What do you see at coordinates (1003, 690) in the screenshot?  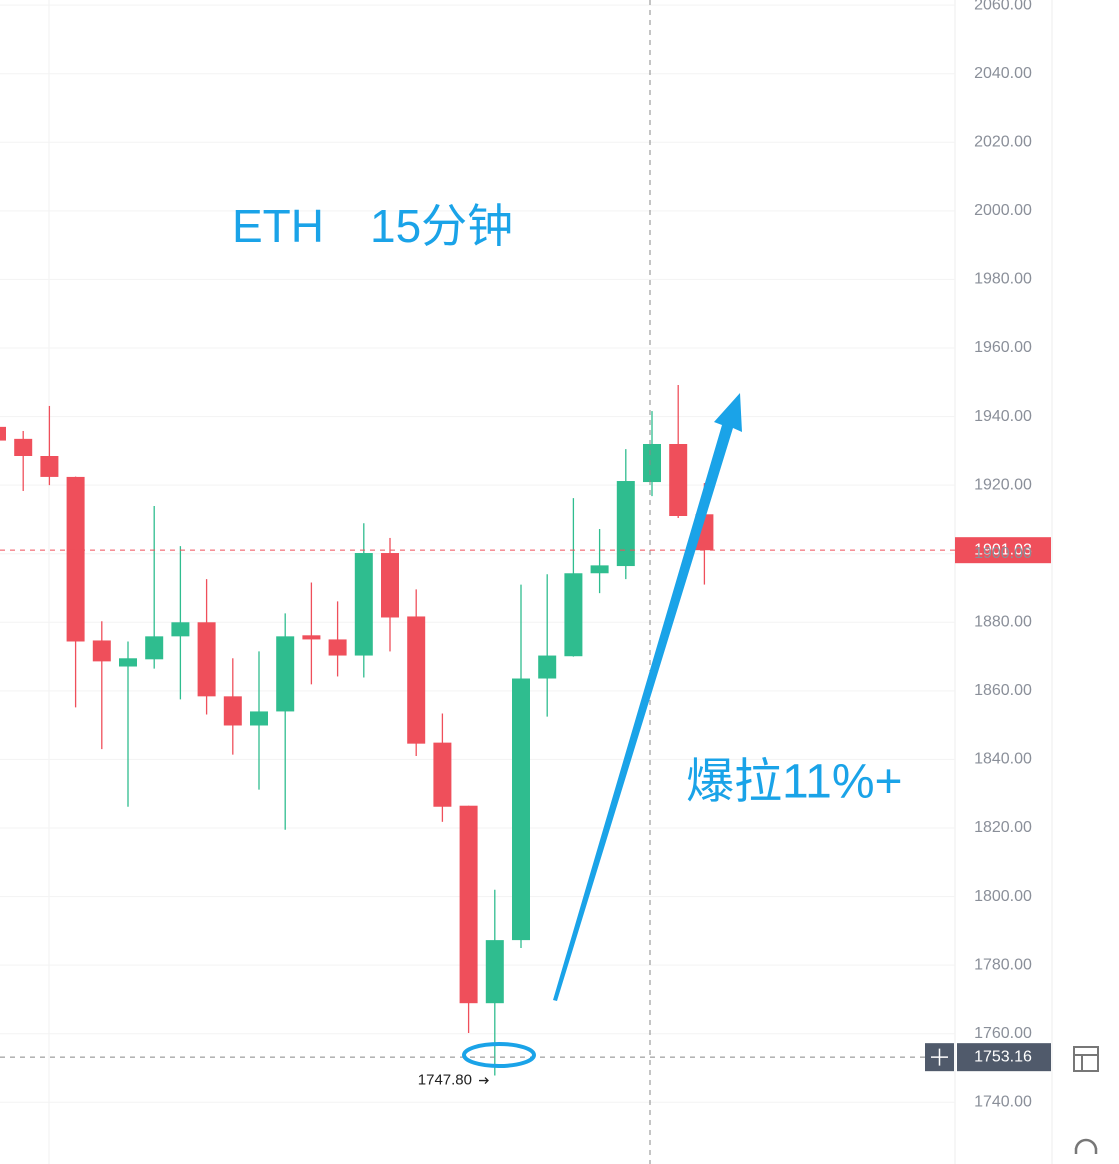 I see `y-tick-label: 1860.00` at bounding box center [1003, 690].